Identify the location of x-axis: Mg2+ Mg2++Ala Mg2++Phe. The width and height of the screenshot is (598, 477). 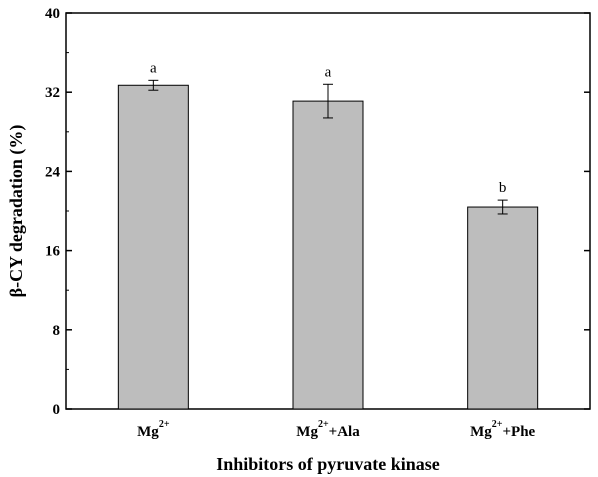
(336, 421).